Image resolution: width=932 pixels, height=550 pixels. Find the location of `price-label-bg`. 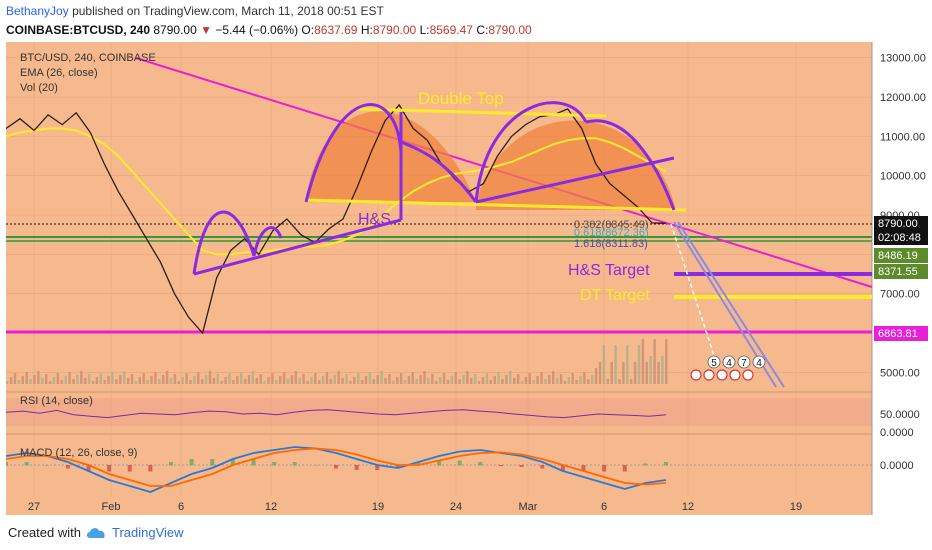

price-label-bg is located at coordinates (901, 271).